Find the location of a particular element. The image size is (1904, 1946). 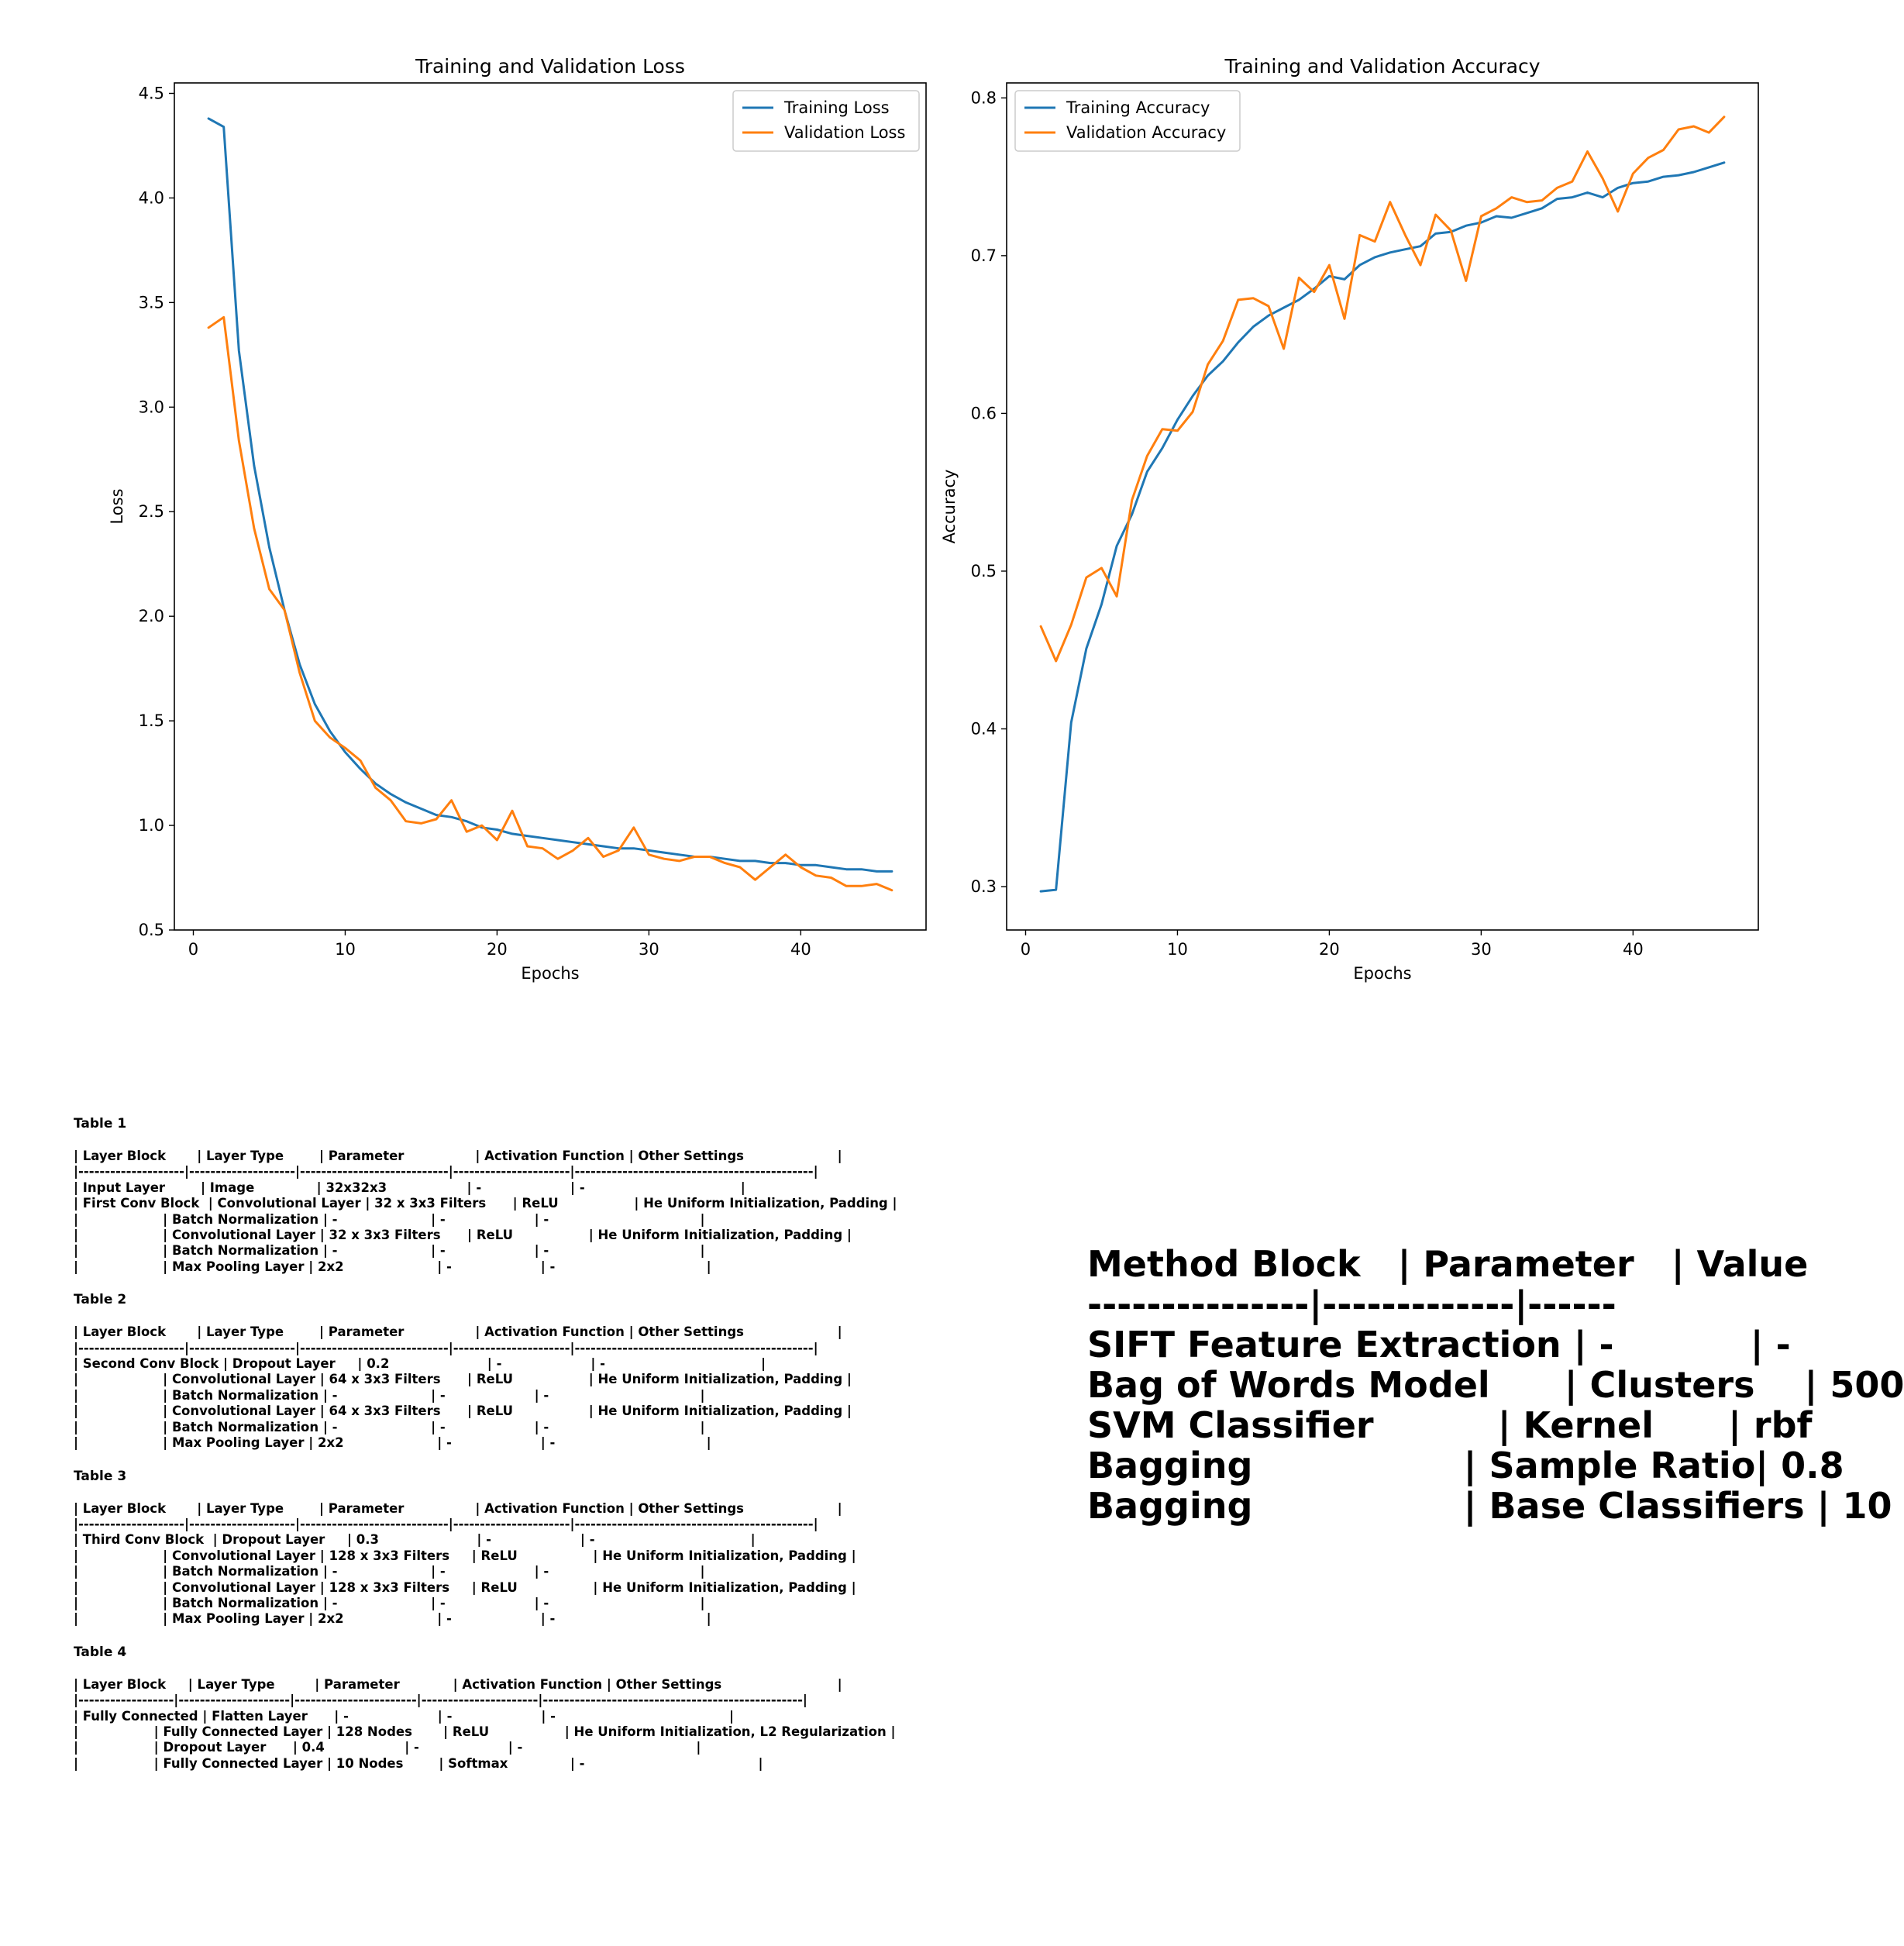

y-tick-label: 3.5 is located at coordinates (151, 302).